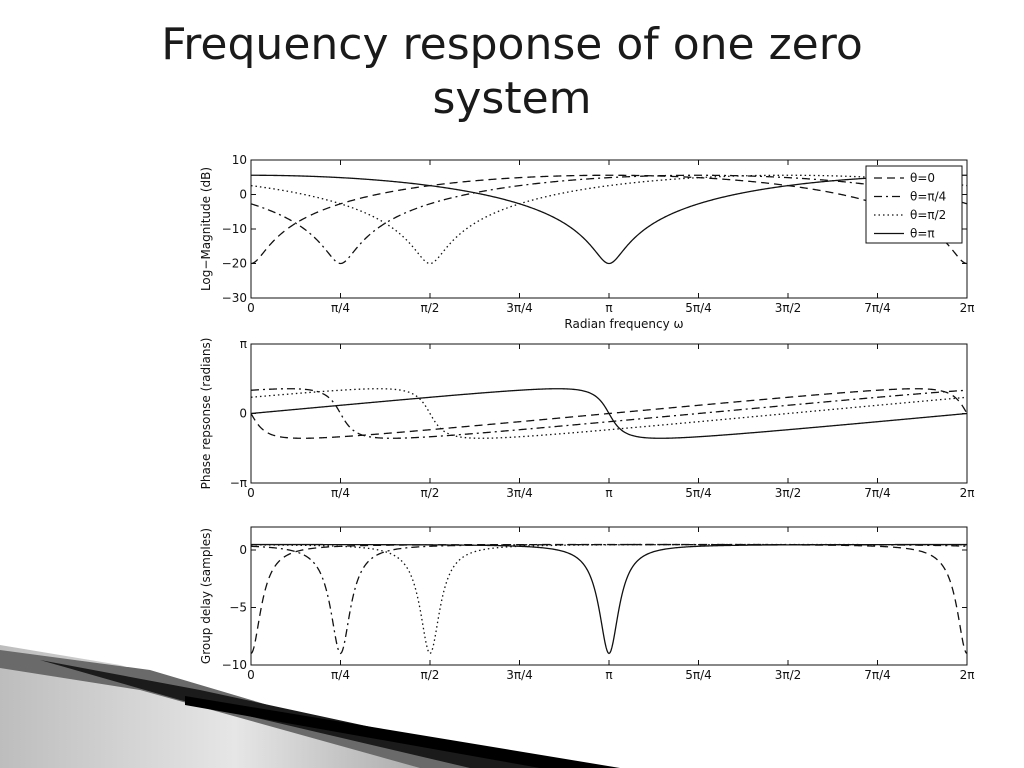 This screenshot has width=1024, height=768. I want to click on slide-title: Frequency response of one zero system, so click(512, 72).